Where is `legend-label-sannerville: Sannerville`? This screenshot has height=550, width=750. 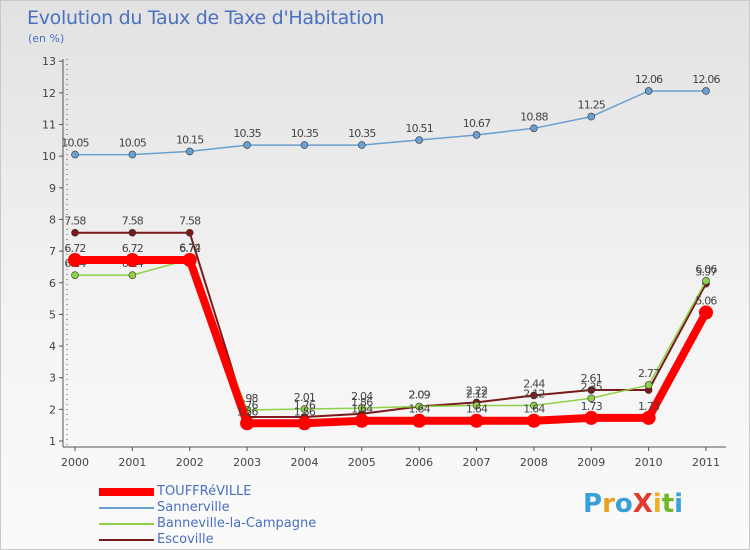
legend-label-sannerville: Sannerville is located at coordinates (193, 507).